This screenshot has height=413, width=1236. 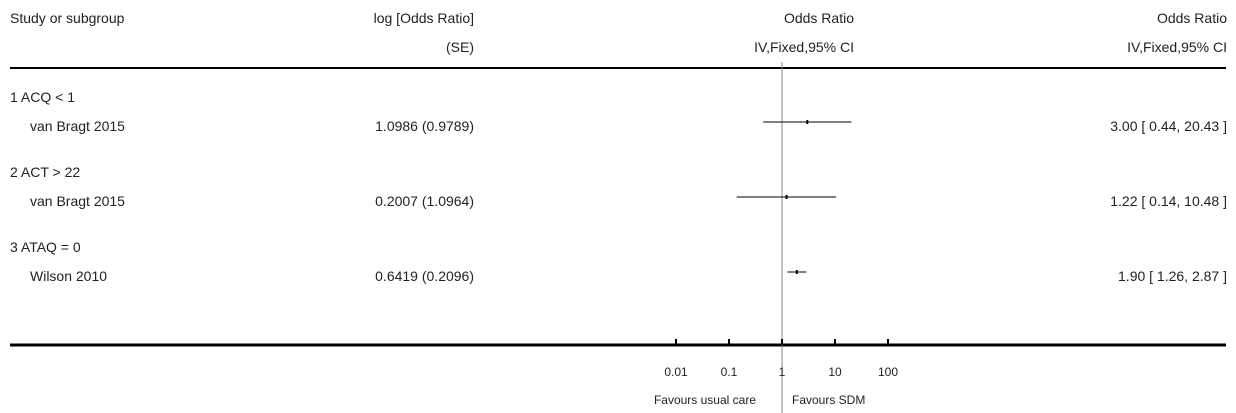 What do you see at coordinates (1172, 276) in the screenshot?
I see `ci-value: 1.90 [ 1.26, 2.87 ]` at bounding box center [1172, 276].